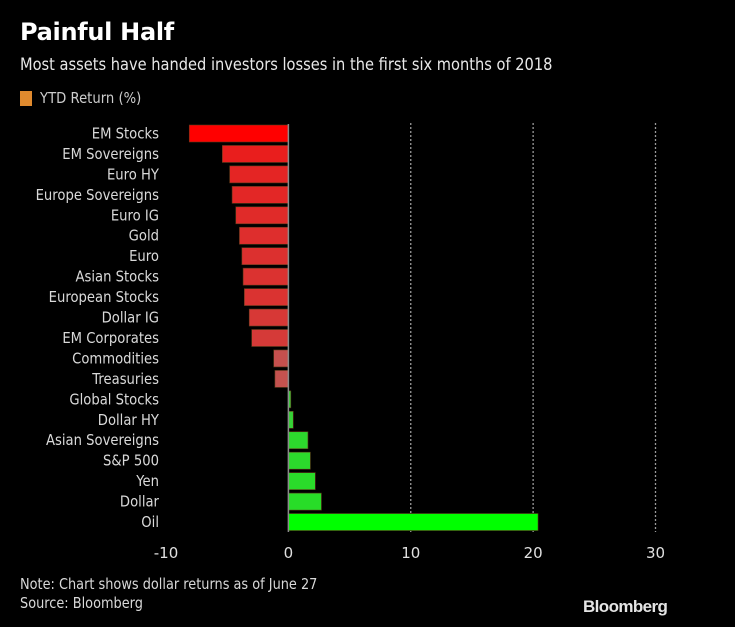 This screenshot has width=735, height=627. I want to click on category-label: Euro HY, so click(133, 175).